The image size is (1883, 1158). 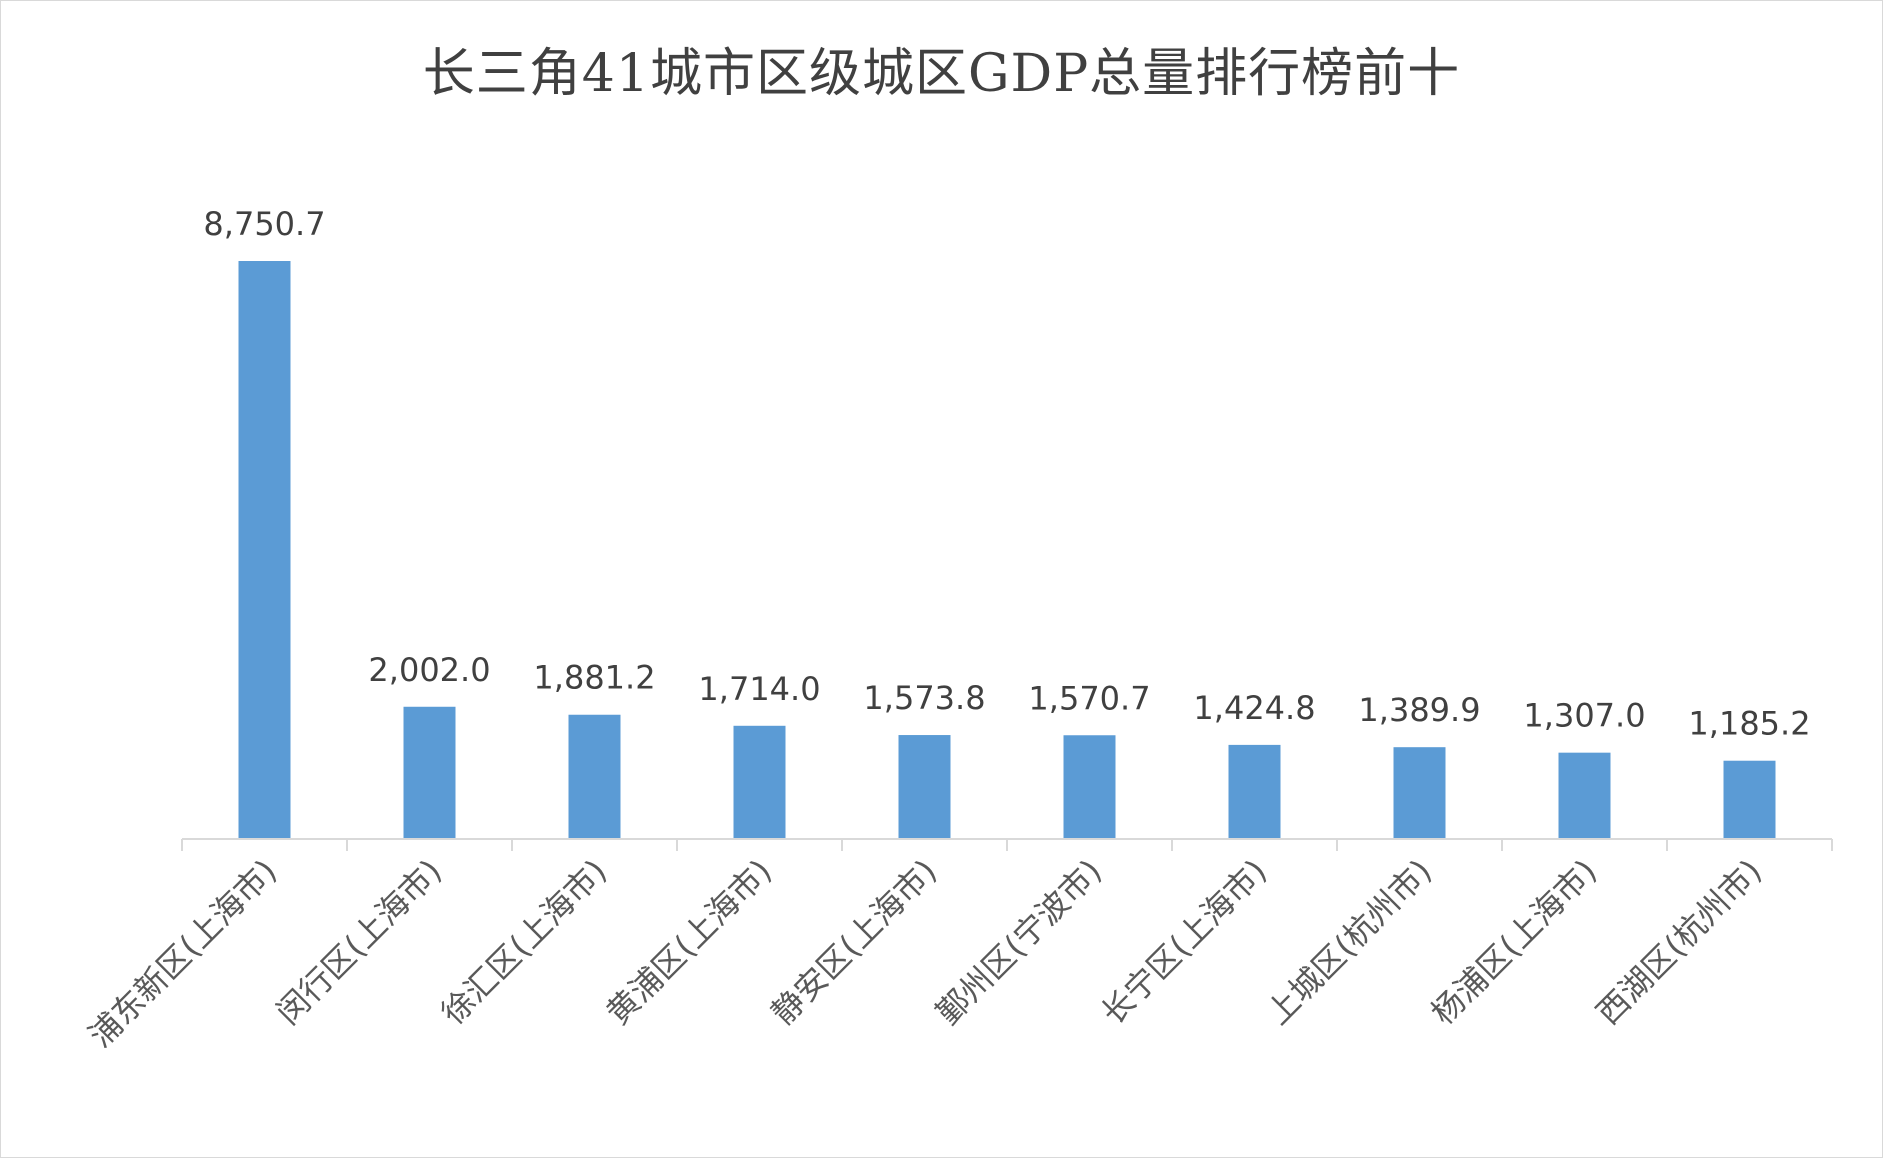 What do you see at coordinates (1019, 942) in the screenshot?
I see `x-tick-label: 鄞州区(宁波市)` at bounding box center [1019, 942].